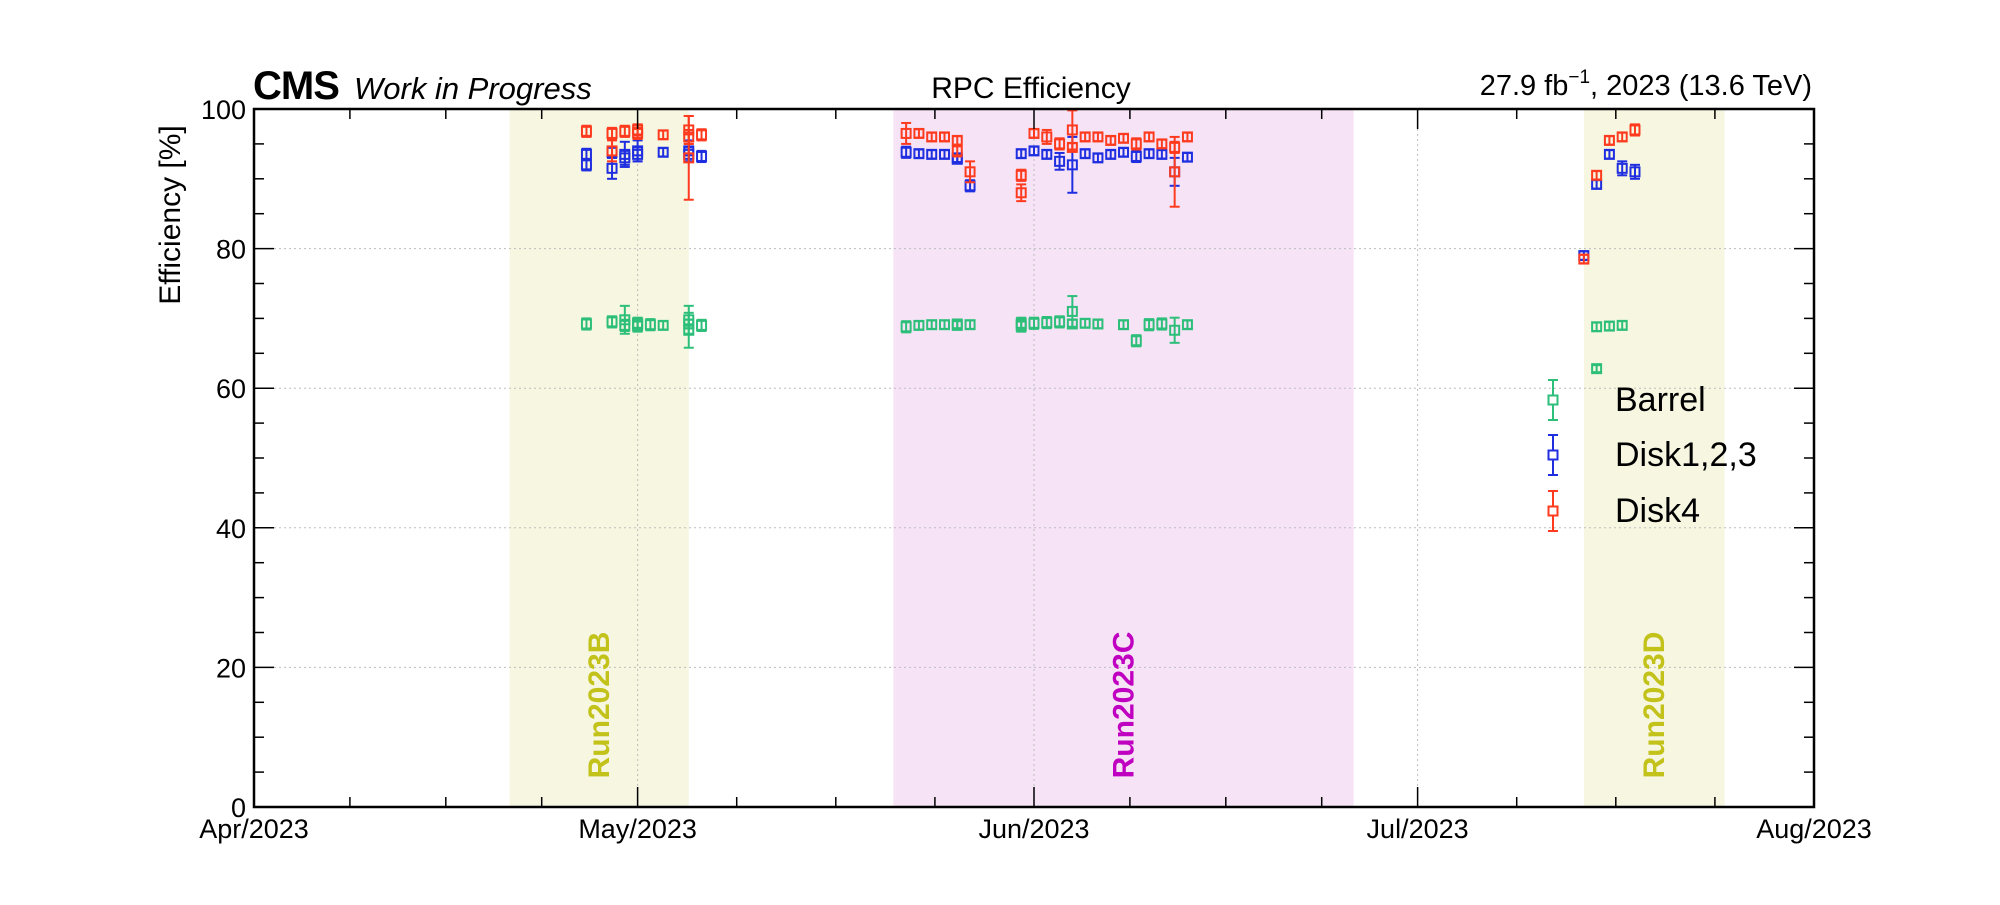 The height and width of the screenshot is (905, 2000). Describe the element at coordinates (1652, 455) in the screenshot. I see `legend-entry-disk1-2-3: Disk1,2,3` at that location.